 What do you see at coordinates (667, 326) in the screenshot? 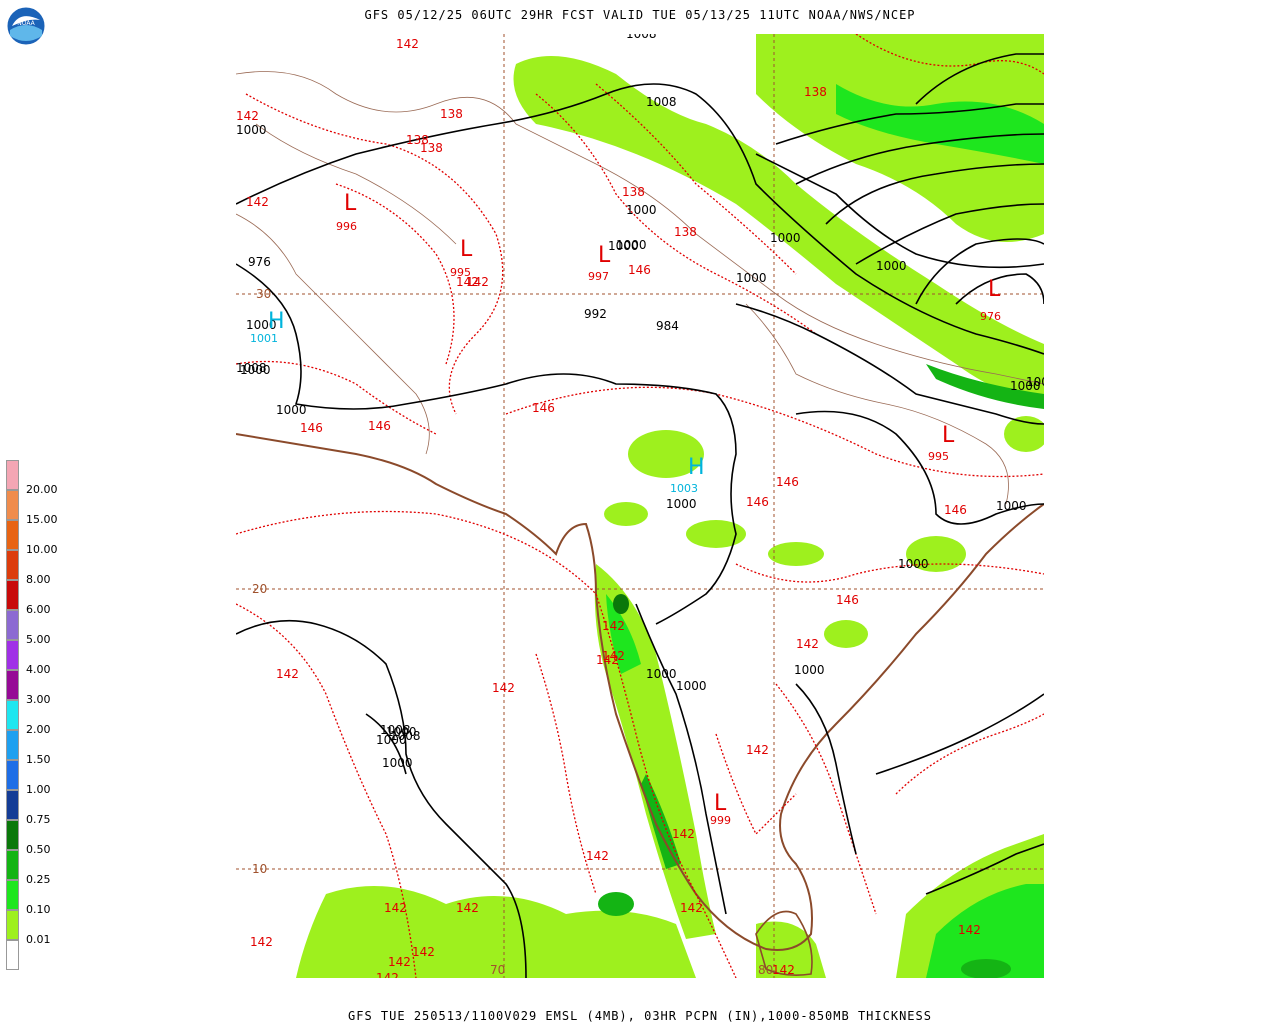
I see `isobar-label: 984` at bounding box center [667, 326].